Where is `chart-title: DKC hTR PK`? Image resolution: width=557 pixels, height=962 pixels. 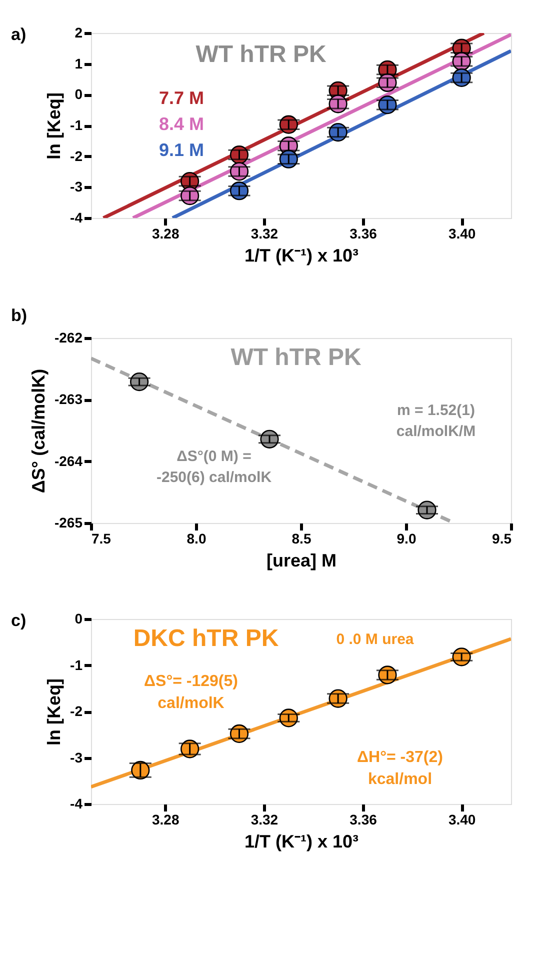
chart-title: DKC hTR PK is located at coordinates (206, 638).